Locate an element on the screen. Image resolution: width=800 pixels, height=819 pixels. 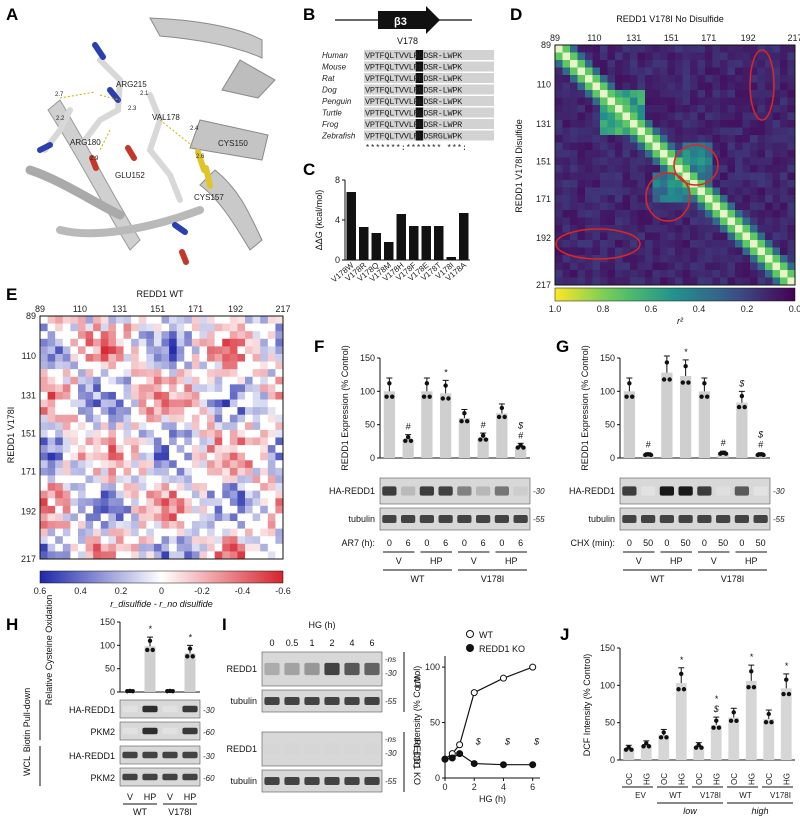
ha-redd1-band is located at coordinates (741, 491).